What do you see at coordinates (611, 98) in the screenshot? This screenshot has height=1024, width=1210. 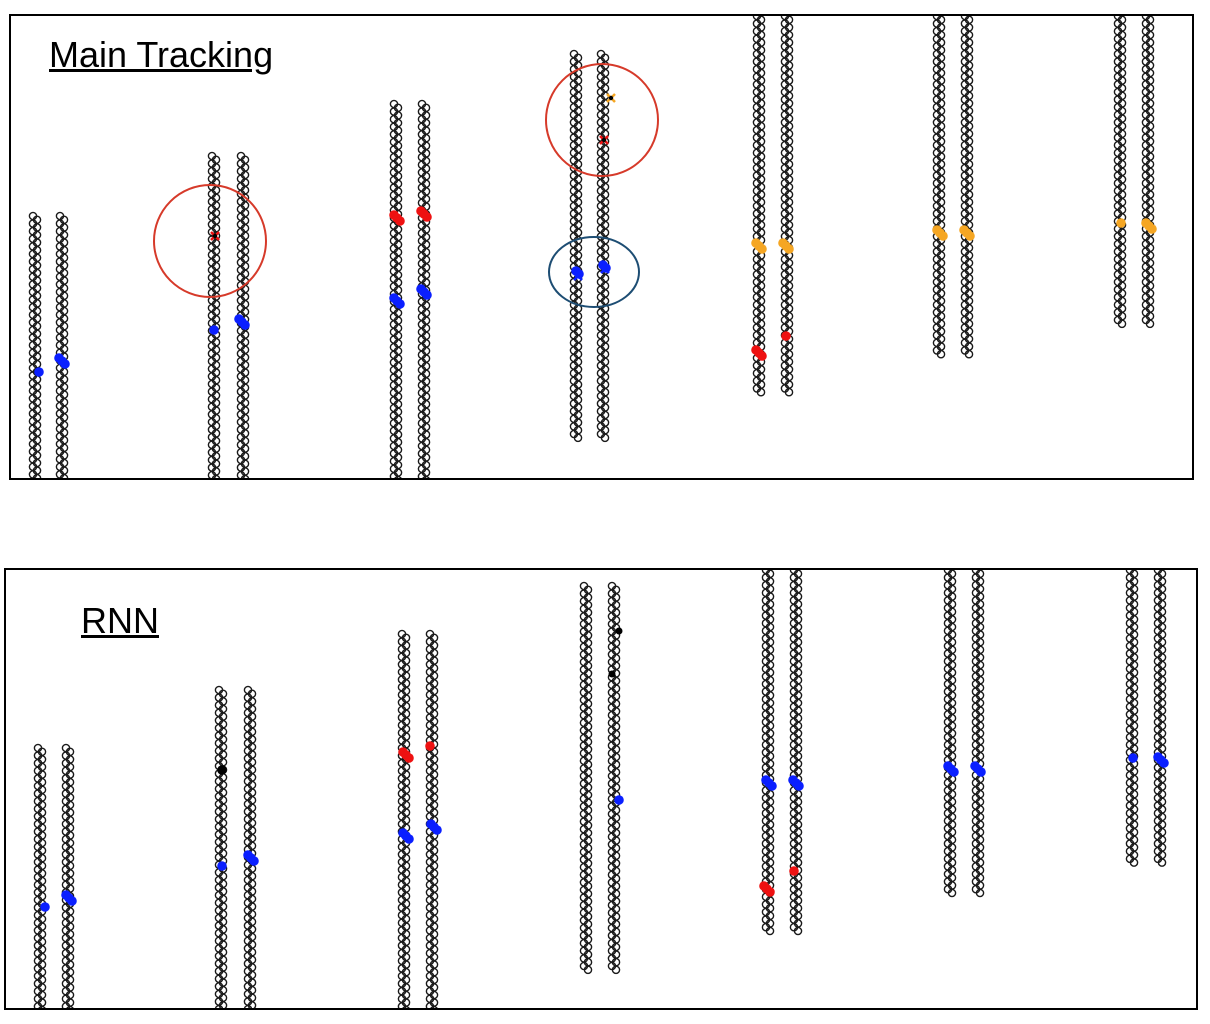 I see `hit-marker-orange` at bounding box center [611, 98].